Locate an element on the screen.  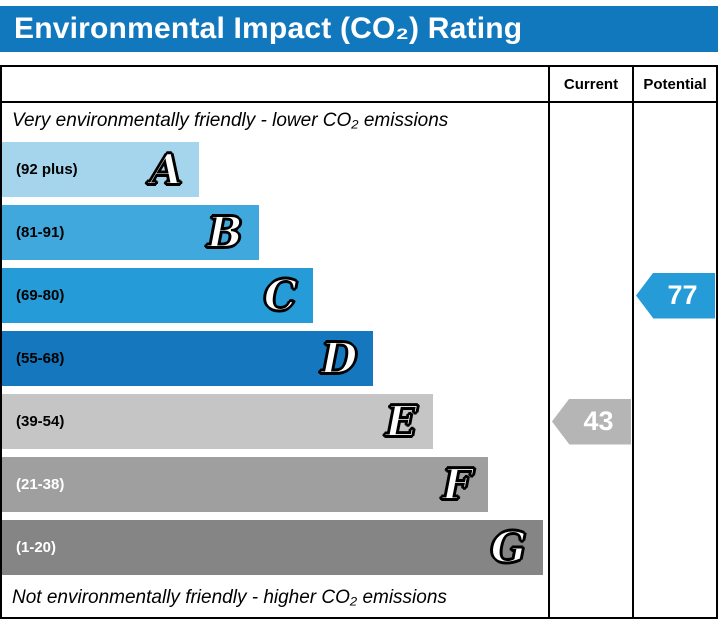
band-row-e: (39-54) E is located at coordinates (275, 421).